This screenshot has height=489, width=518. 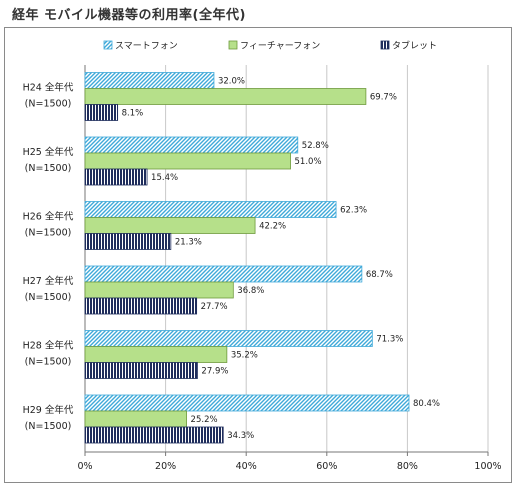 What do you see at coordinates (48, 87) in the screenshot?
I see `category-label-line: H24 全年代` at bounding box center [48, 87].